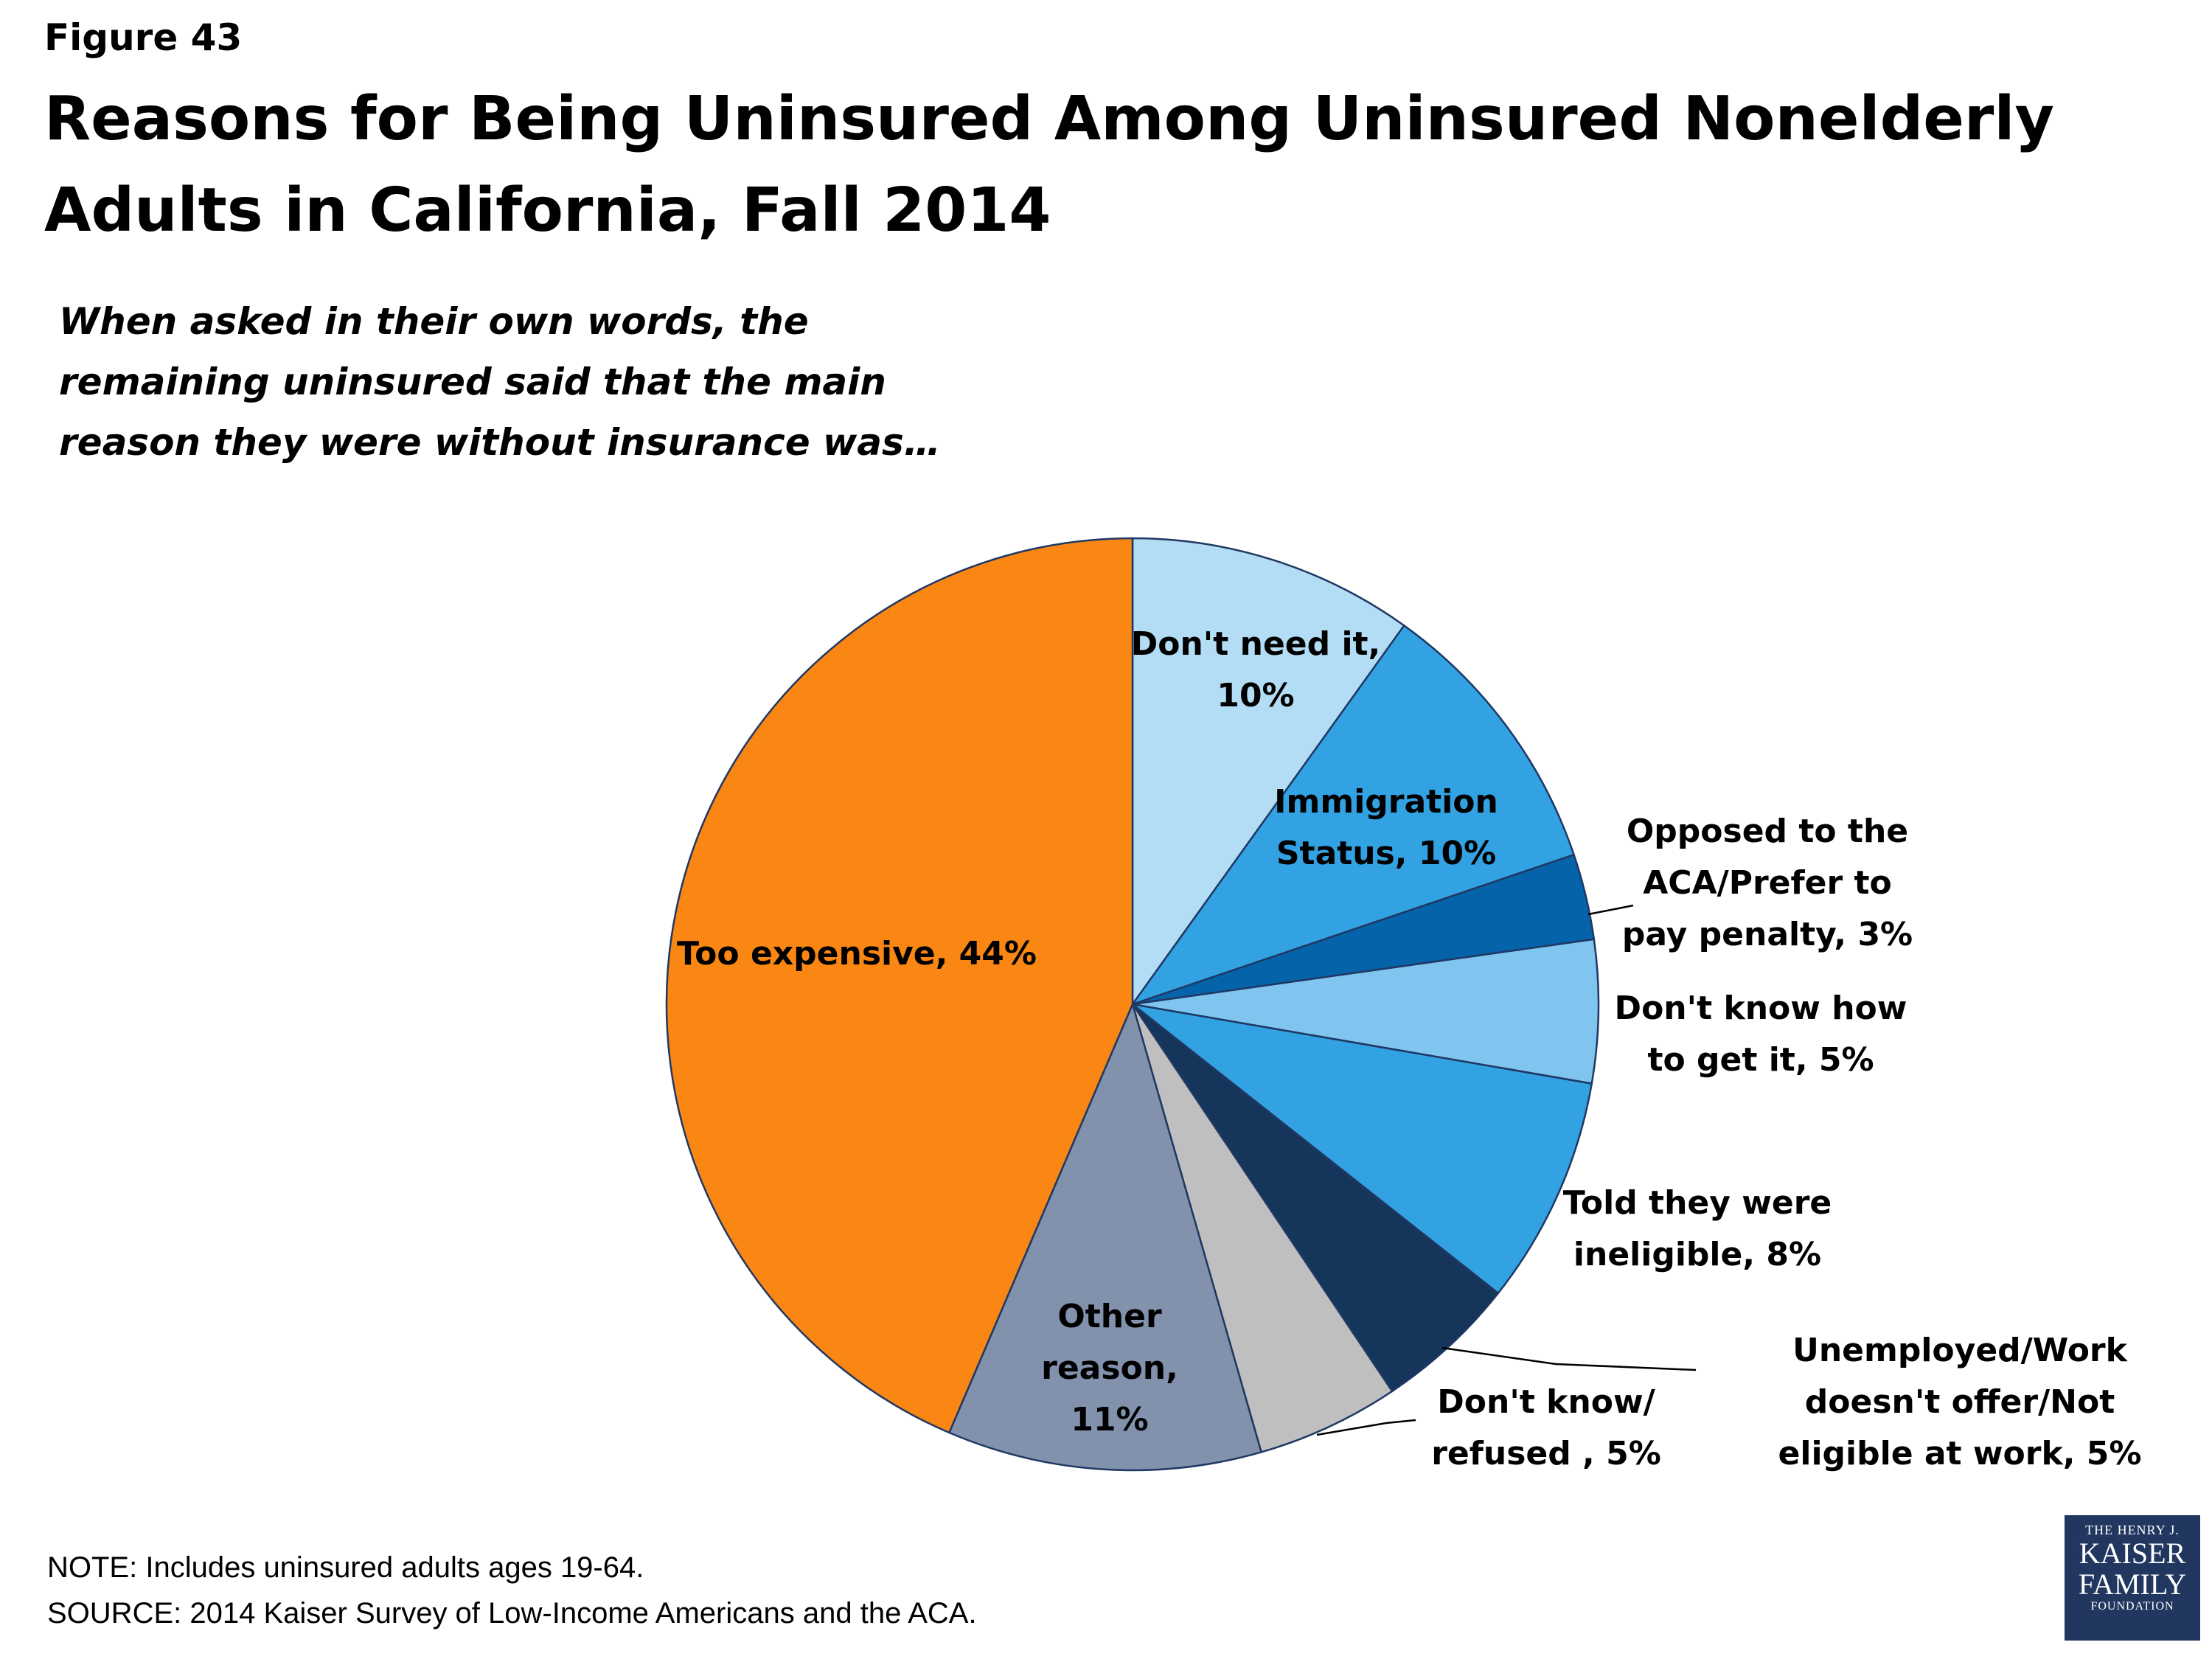  Describe the element at coordinates (2132, 1606) in the screenshot. I see `logo-line-4: FOUNDATION` at that location.